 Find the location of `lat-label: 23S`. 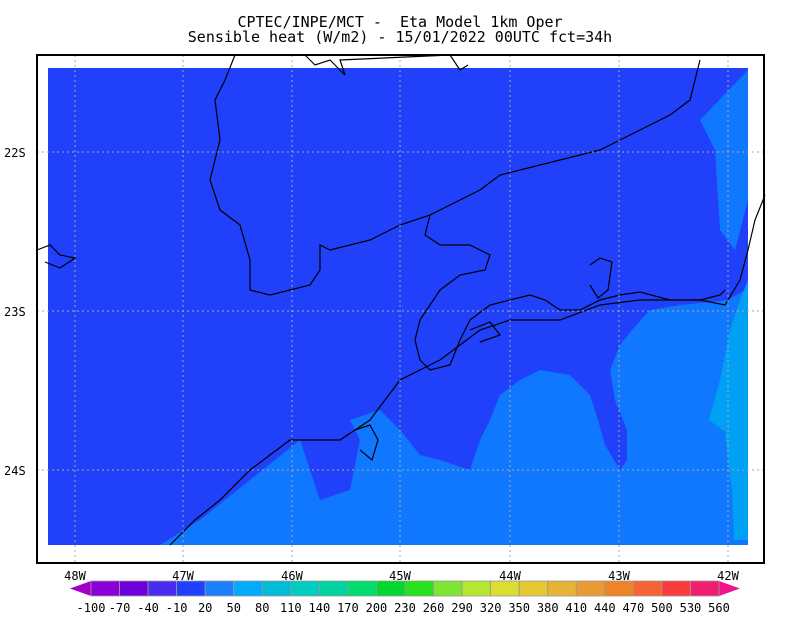

lat-label: 23S is located at coordinates (15, 312).